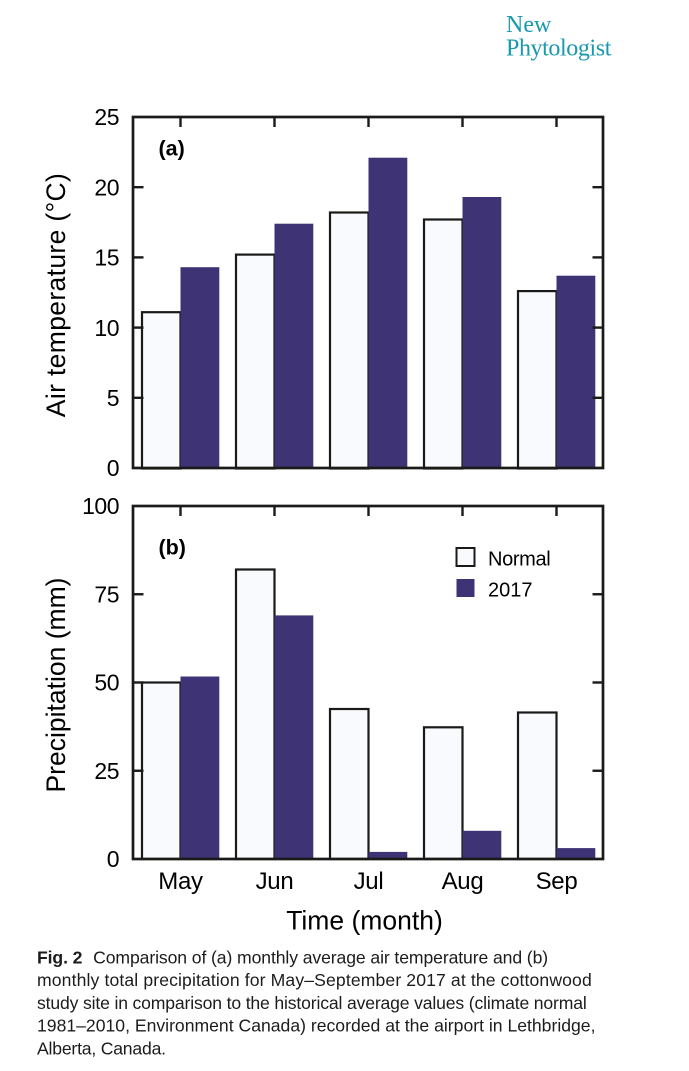 The height and width of the screenshot is (1071, 689). What do you see at coordinates (463, 881) in the screenshot?
I see `svg-text: Aug` at bounding box center [463, 881].